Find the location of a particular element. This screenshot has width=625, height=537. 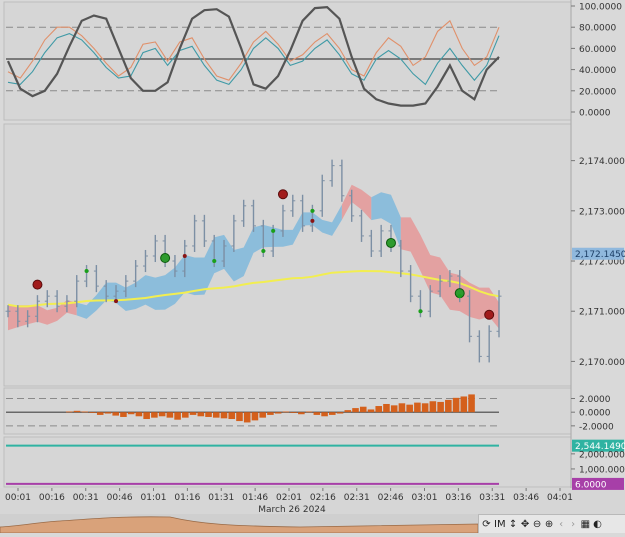

moving-average-line is located at coordinates (253, 288).